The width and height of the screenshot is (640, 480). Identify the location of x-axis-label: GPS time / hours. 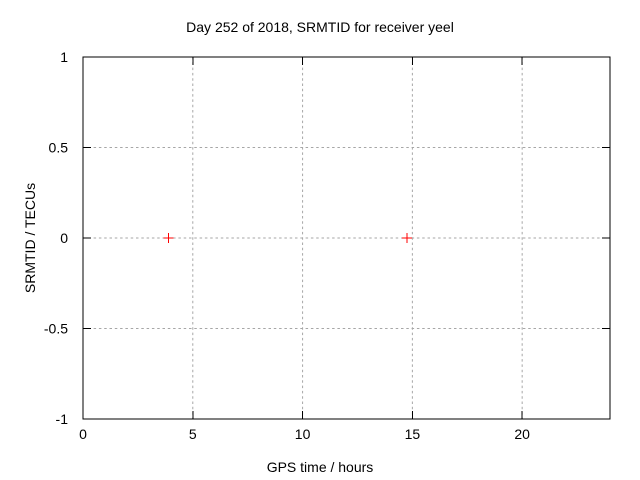
(320, 467).